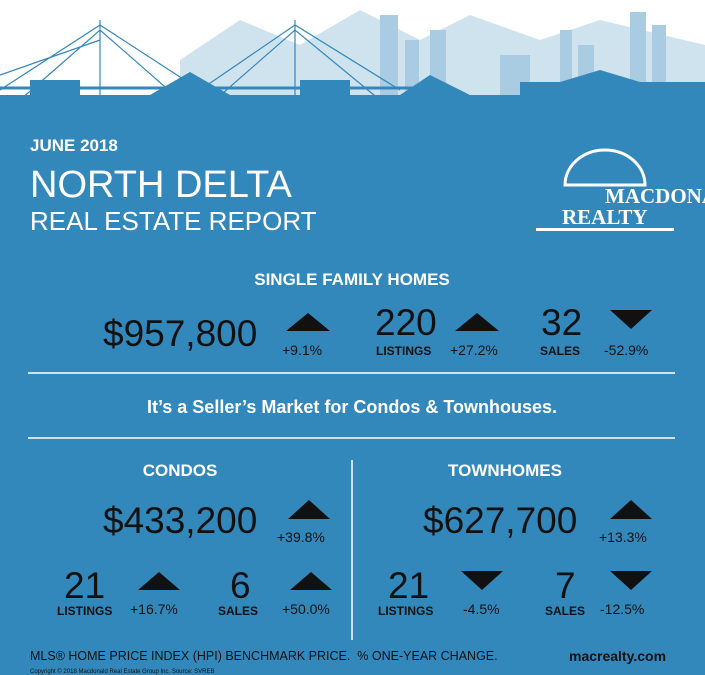  Describe the element at coordinates (406, 322) in the screenshot. I see `count: 220` at that location.